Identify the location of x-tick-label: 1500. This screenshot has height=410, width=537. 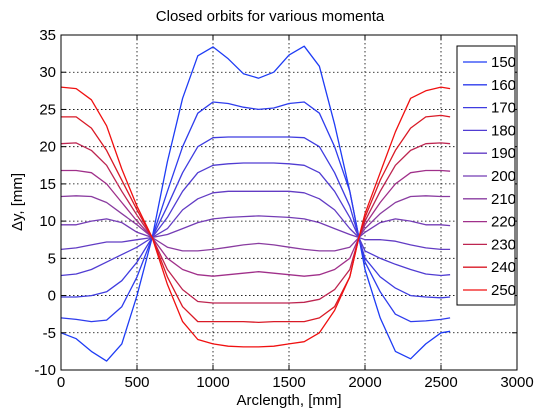
(288, 382).